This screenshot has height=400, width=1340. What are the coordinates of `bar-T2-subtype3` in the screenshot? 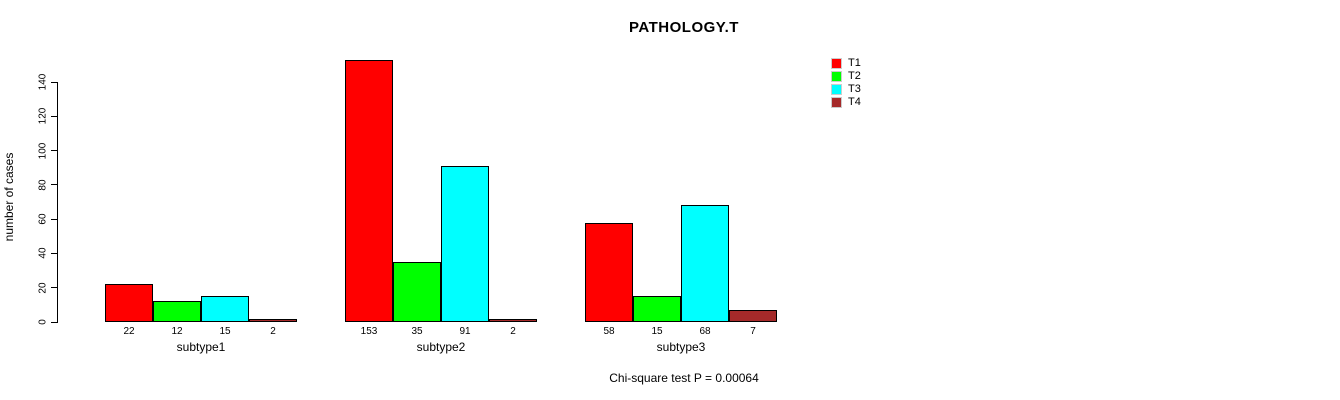 It's located at (657, 309).